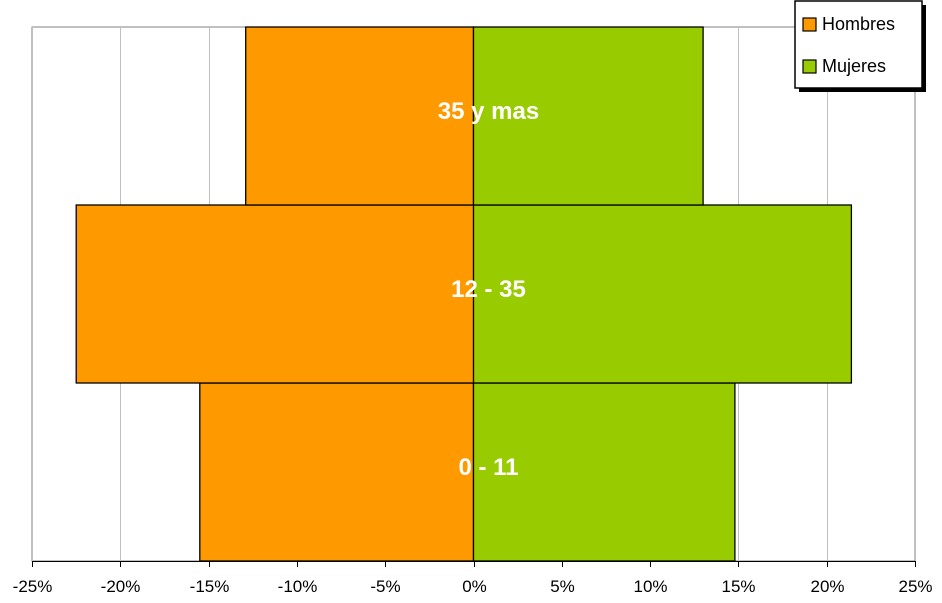 This screenshot has height=603, width=942. Describe the element at coordinates (385, 586) in the screenshot. I see `x-tick-label: -5%` at that location.